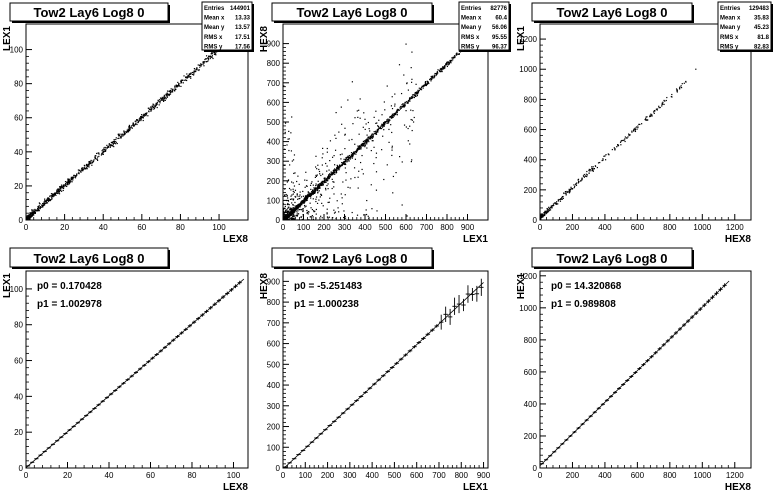 The image size is (776, 492). What do you see at coordinates (180, 227) in the screenshot?
I see `x-tick-label: 80` at bounding box center [180, 227].